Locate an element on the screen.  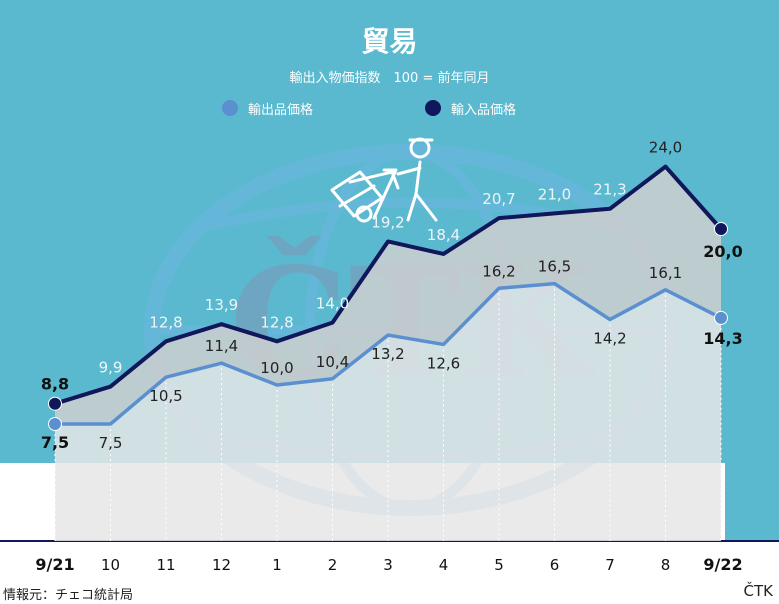
box-top-icon is located at coordinates (374, 180).